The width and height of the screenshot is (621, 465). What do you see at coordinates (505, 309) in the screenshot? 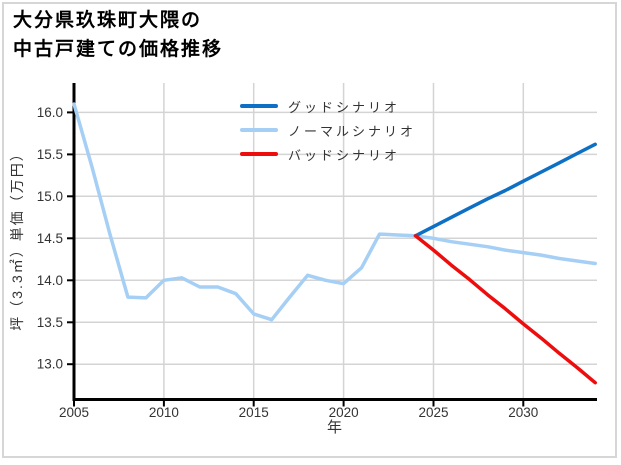
I see `bad-scenario-line` at bounding box center [505, 309].